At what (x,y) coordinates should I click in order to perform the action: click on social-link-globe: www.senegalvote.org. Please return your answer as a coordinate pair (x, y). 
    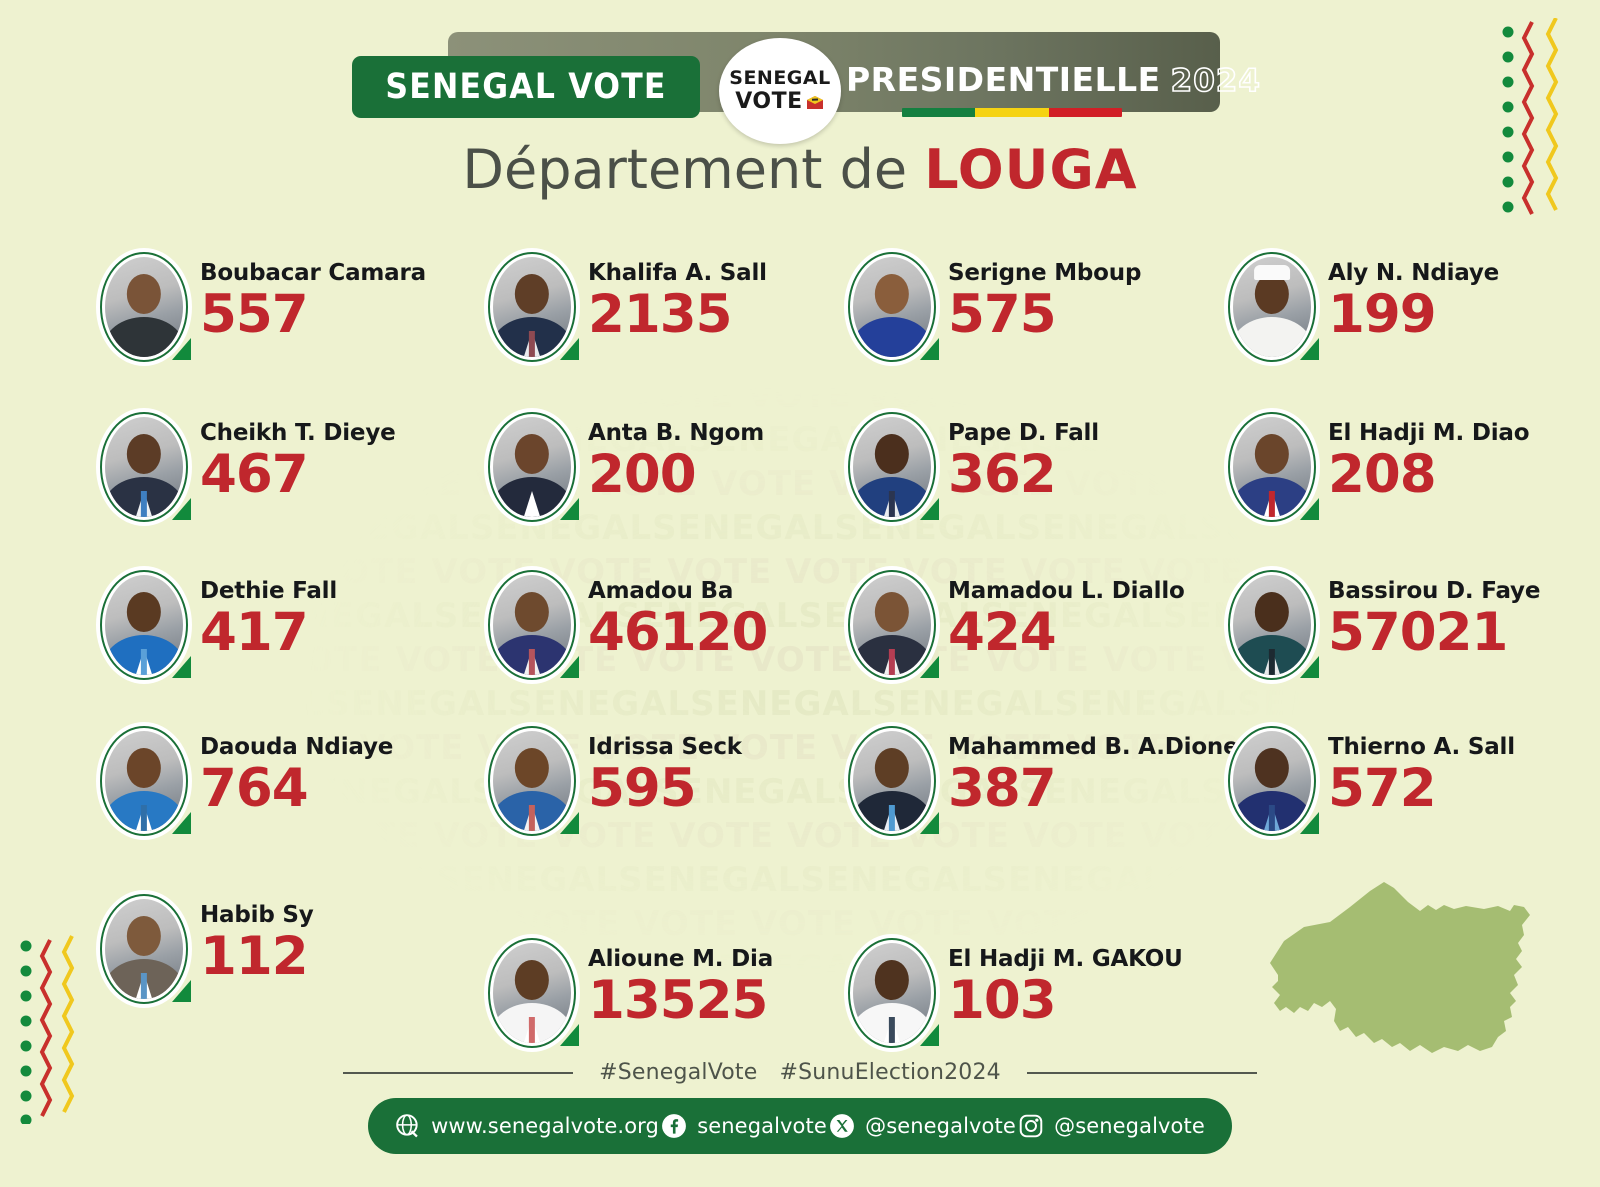
    Looking at the image, I should click on (527, 1126).